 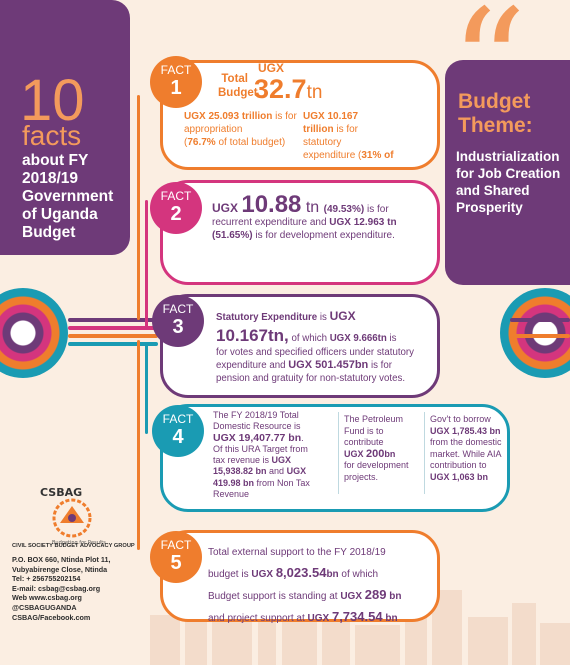 I want to click on twitter-handle: @CSBAGUGANDA, so click(x=44, y=607).